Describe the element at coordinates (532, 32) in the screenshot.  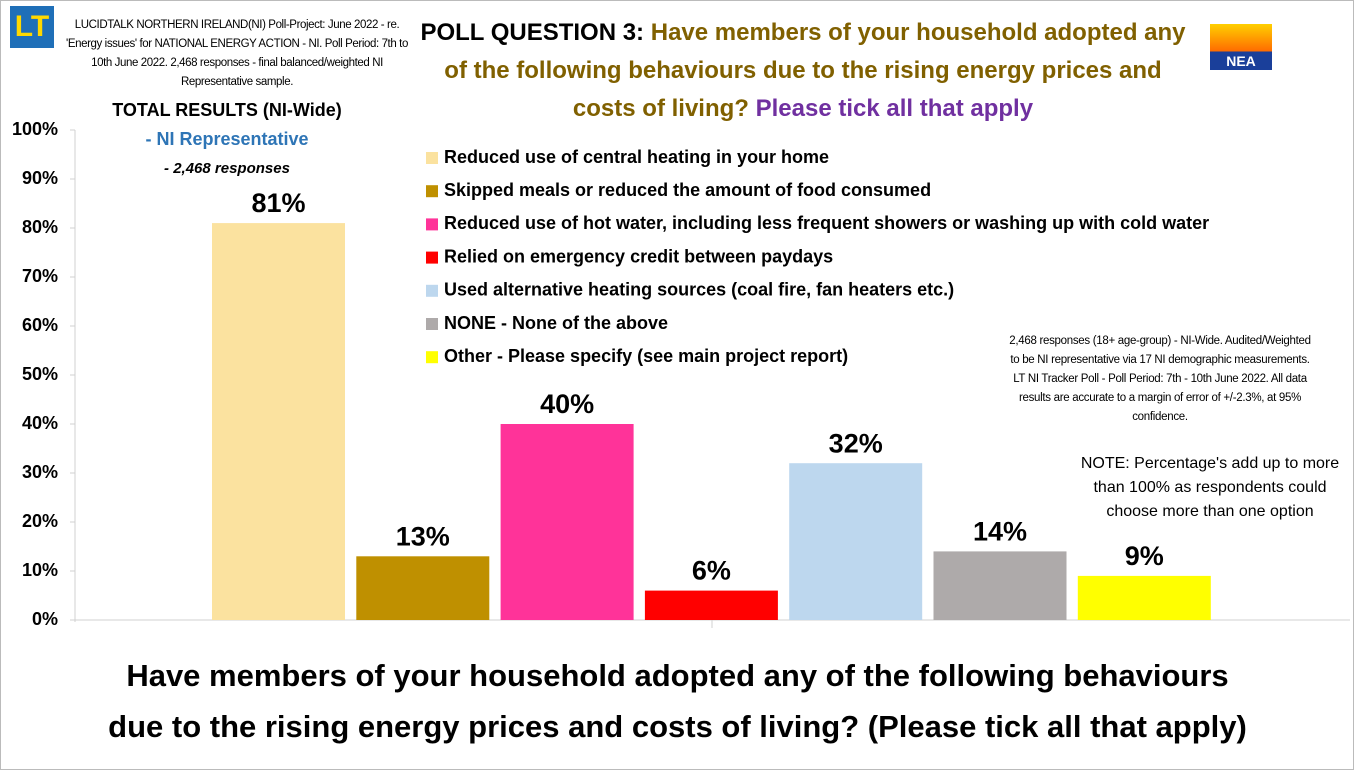
I see `title-prefix: POLL QUESTION 3:` at that location.